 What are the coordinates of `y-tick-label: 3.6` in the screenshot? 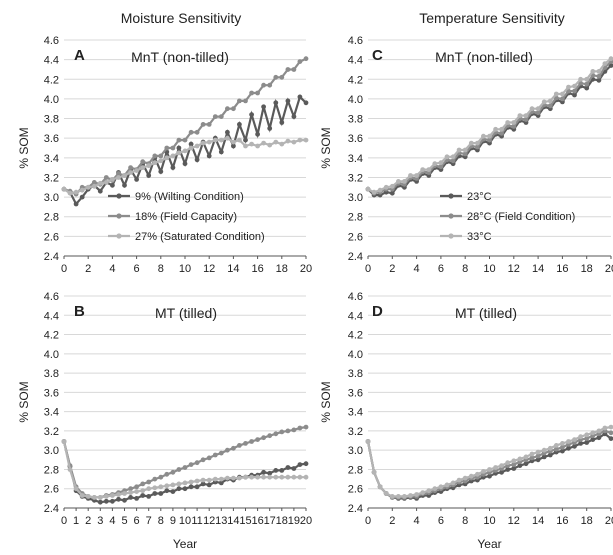 It's located at (355, 139).